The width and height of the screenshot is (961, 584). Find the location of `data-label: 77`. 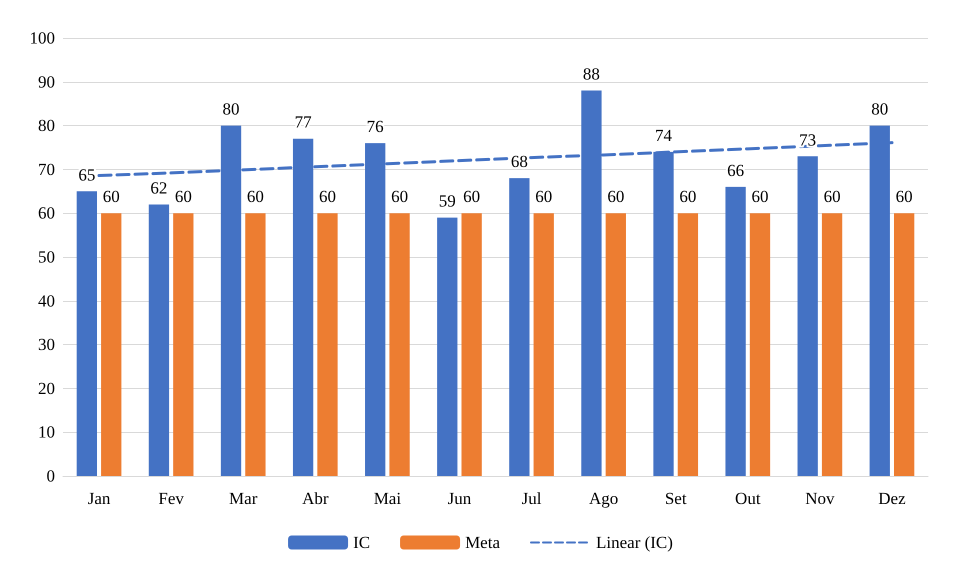

data-label: 77 is located at coordinates (303, 122).